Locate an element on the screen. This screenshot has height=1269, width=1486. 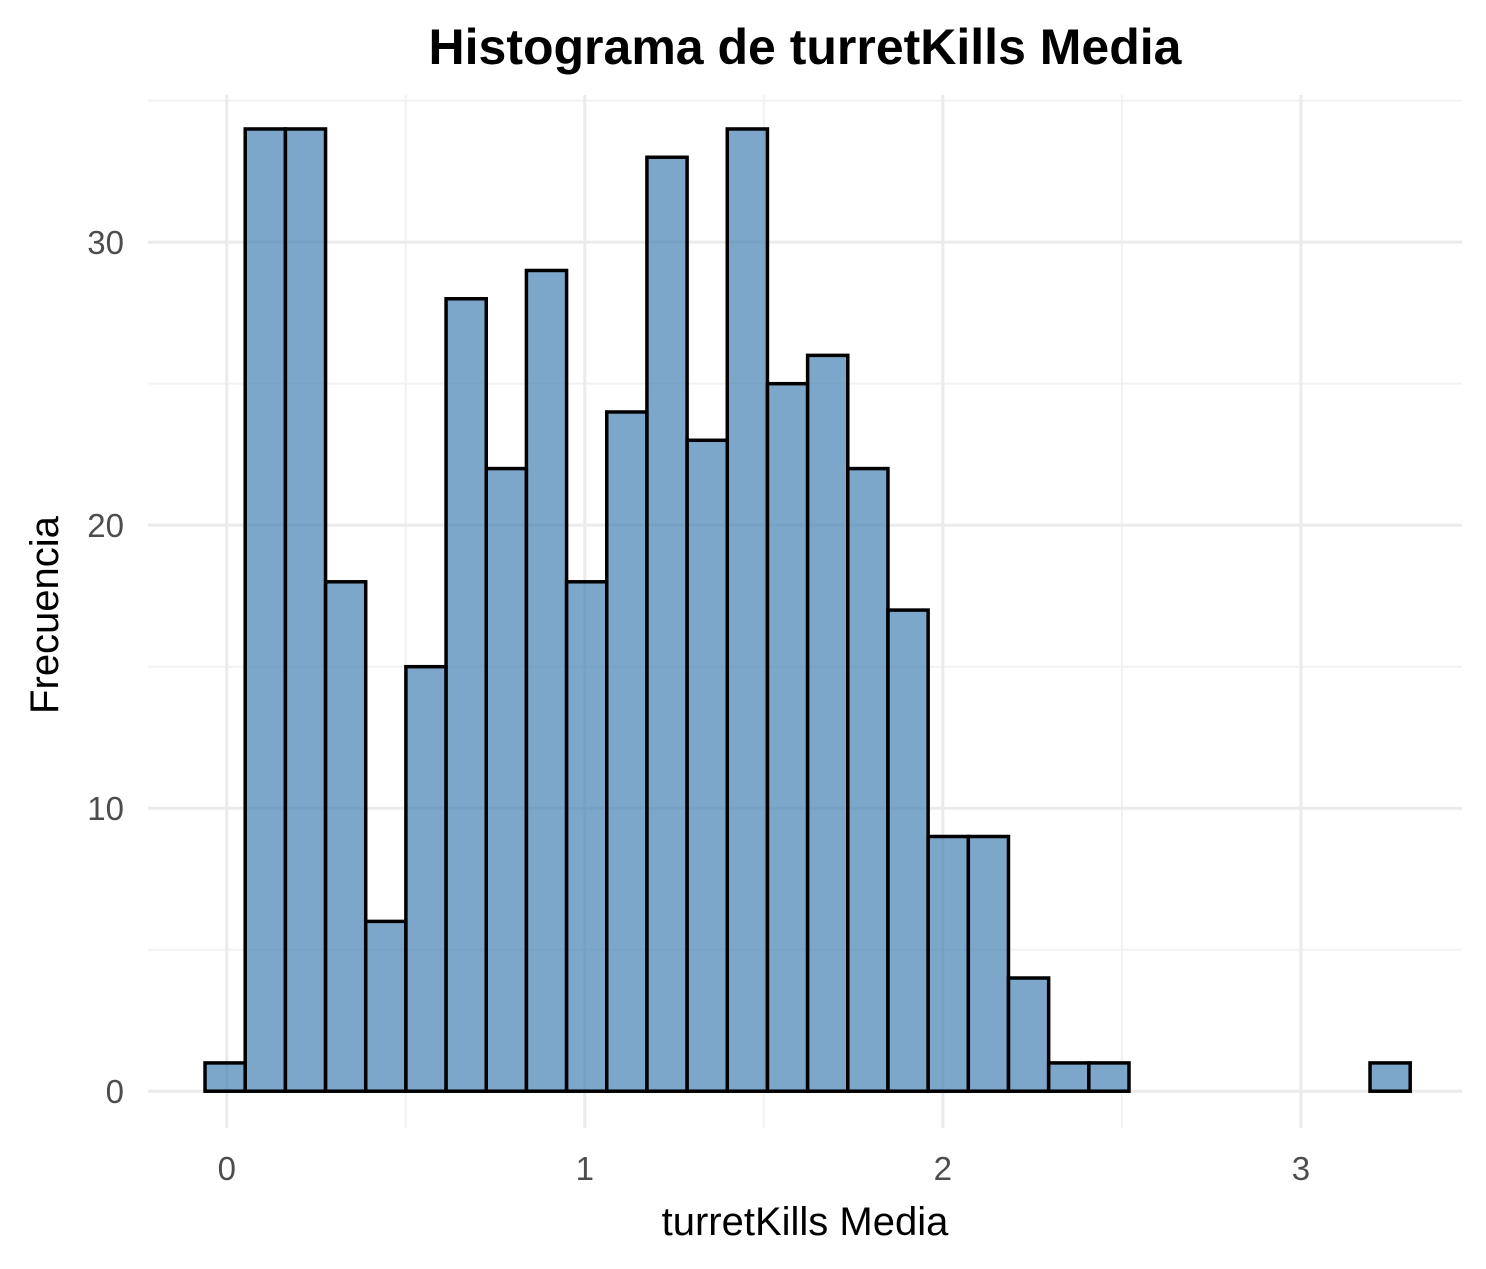
x-tick-label: 1 is located at coordinates (585, 1168).